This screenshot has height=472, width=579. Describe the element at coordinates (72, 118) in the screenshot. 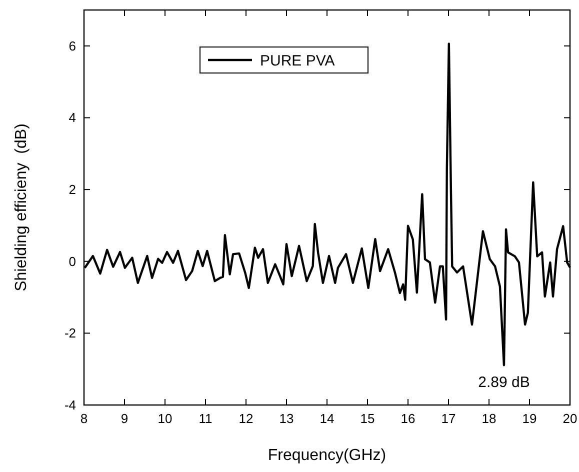

I see `y-tick-label: 4` at that location.